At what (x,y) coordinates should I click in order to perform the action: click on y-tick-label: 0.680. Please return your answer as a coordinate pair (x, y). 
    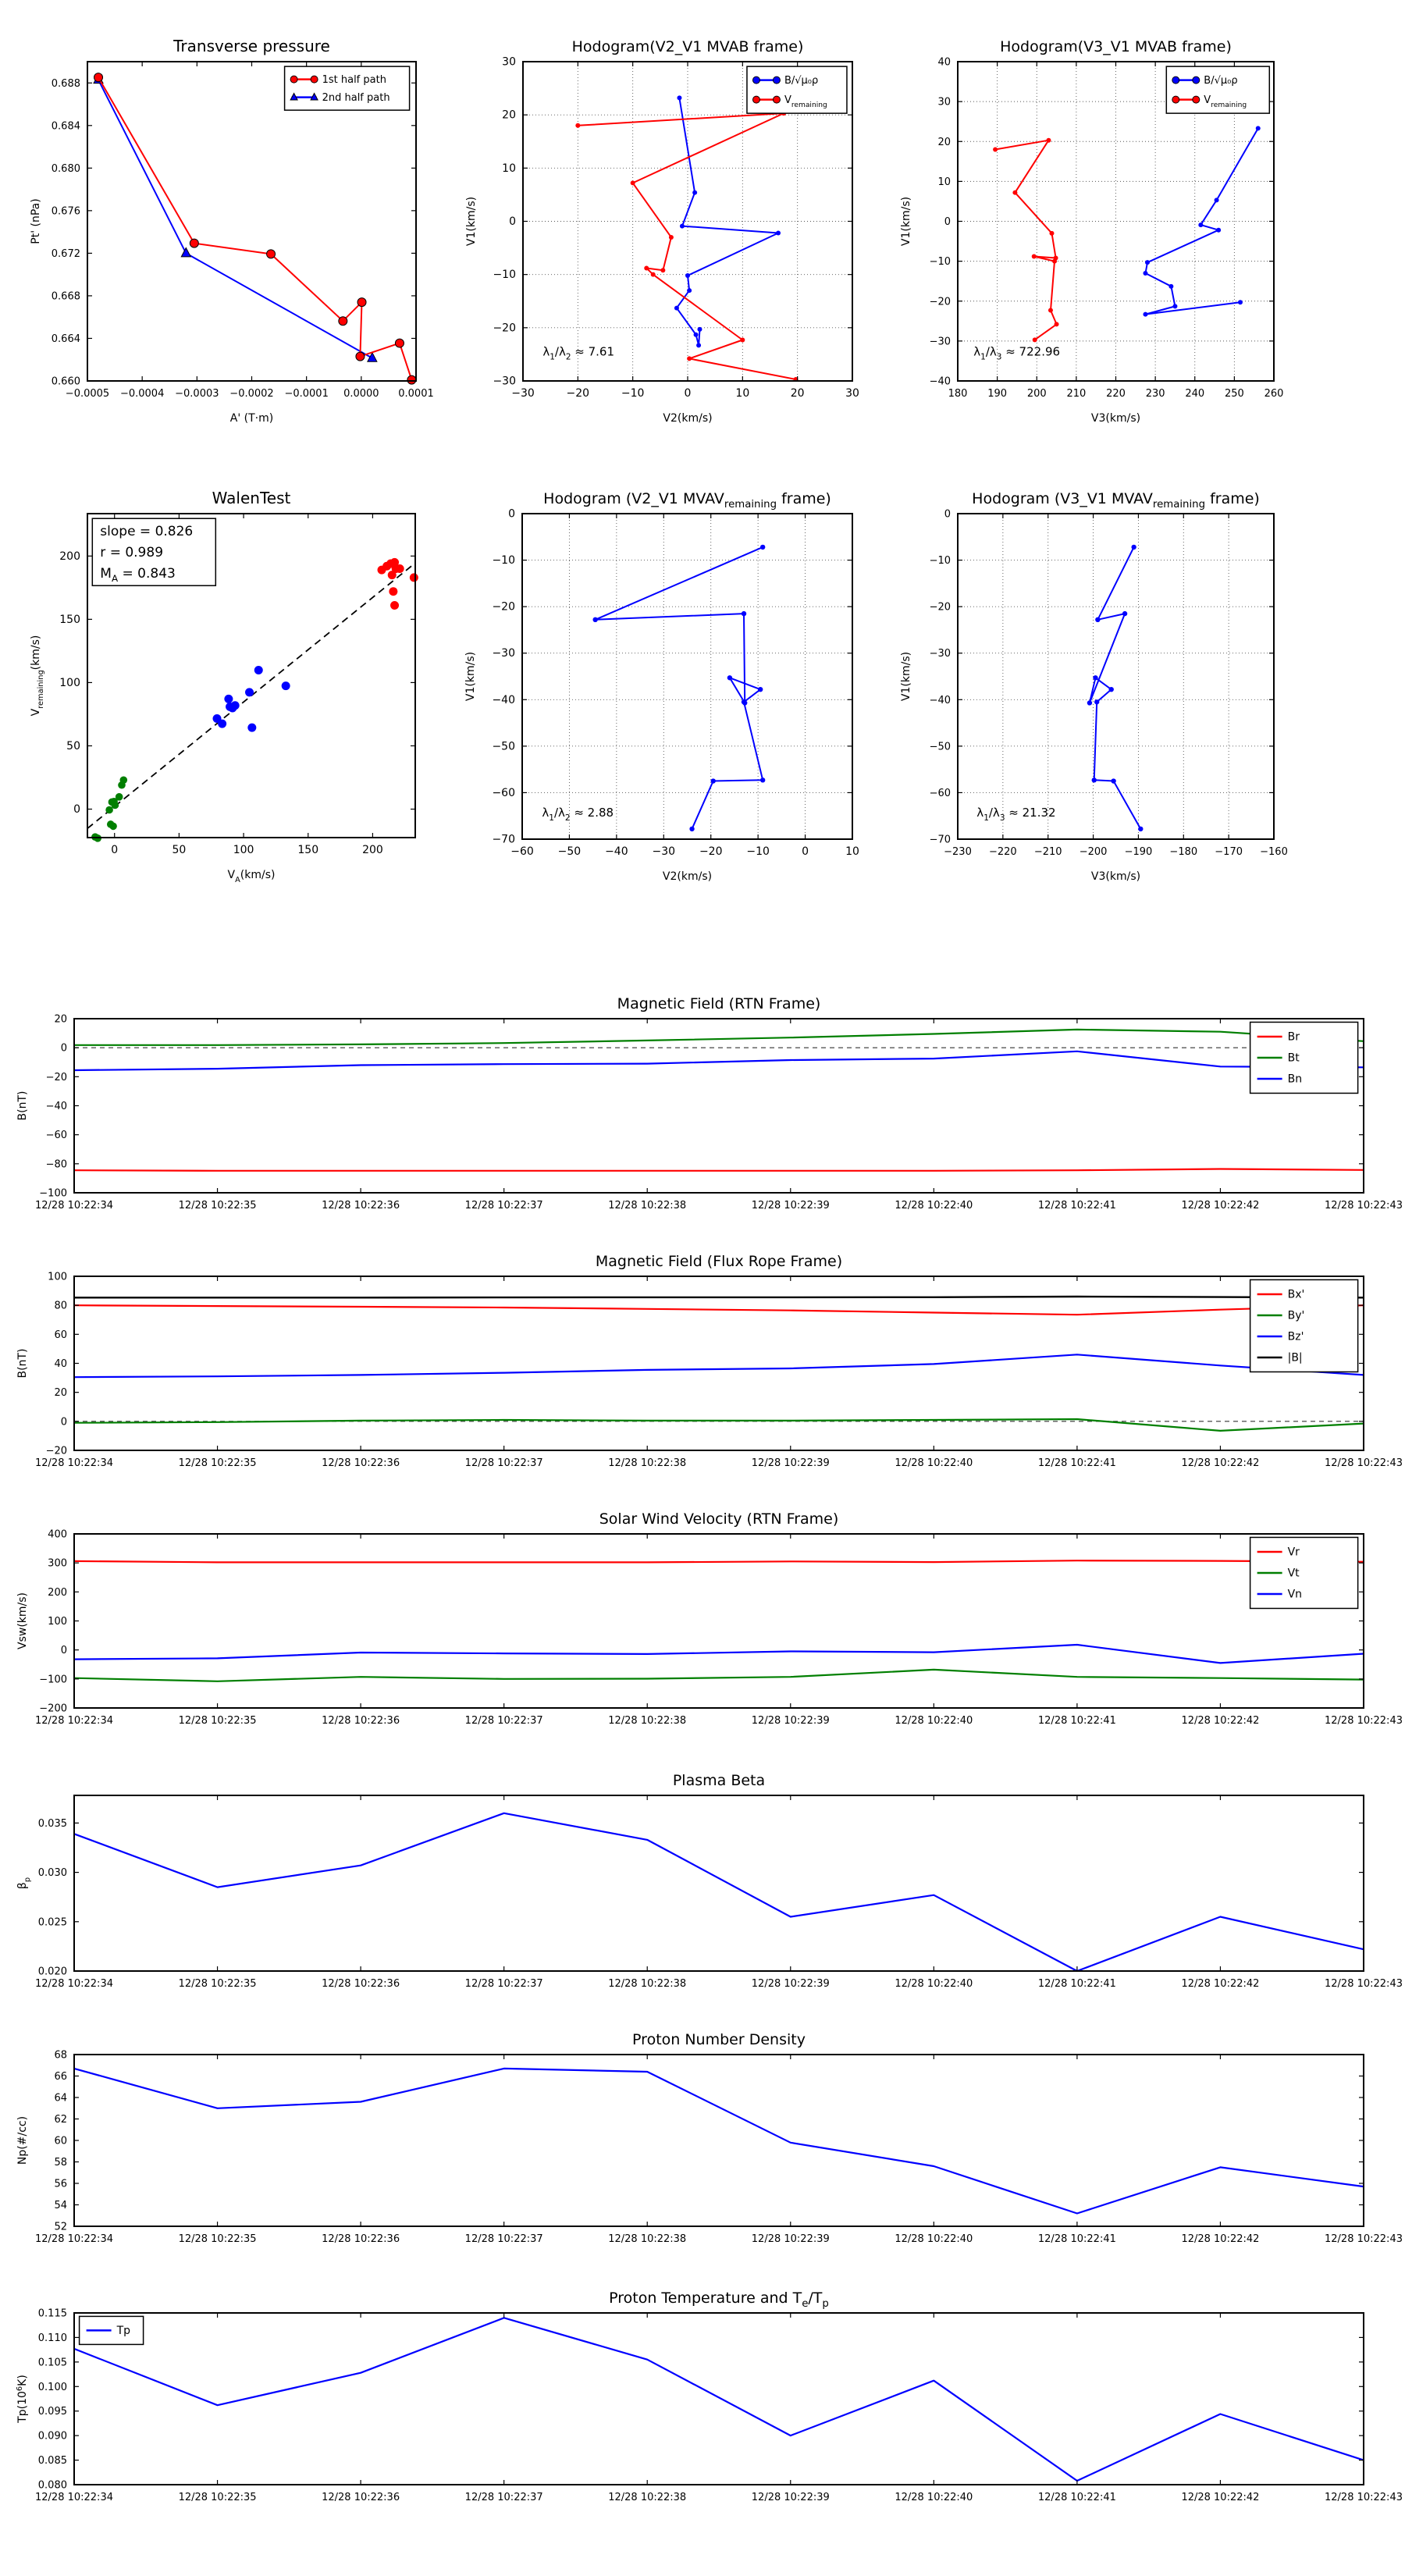
    Looking at the image, I should click on (66, 169).